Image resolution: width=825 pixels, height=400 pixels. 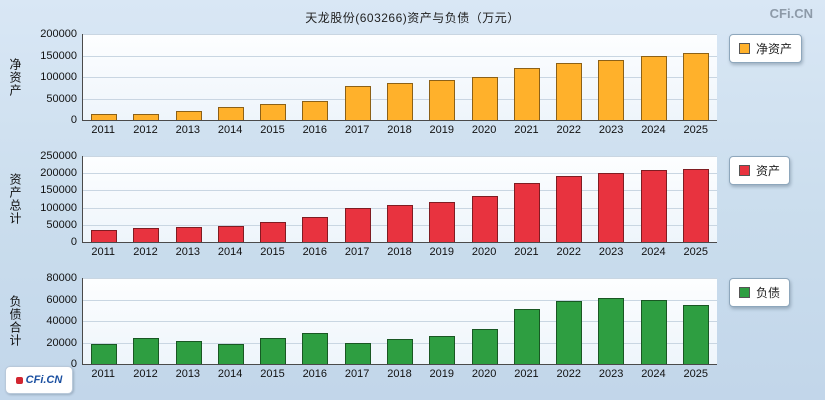 I want to click on y-tick-label: 100000, so click(x=58, y=207).